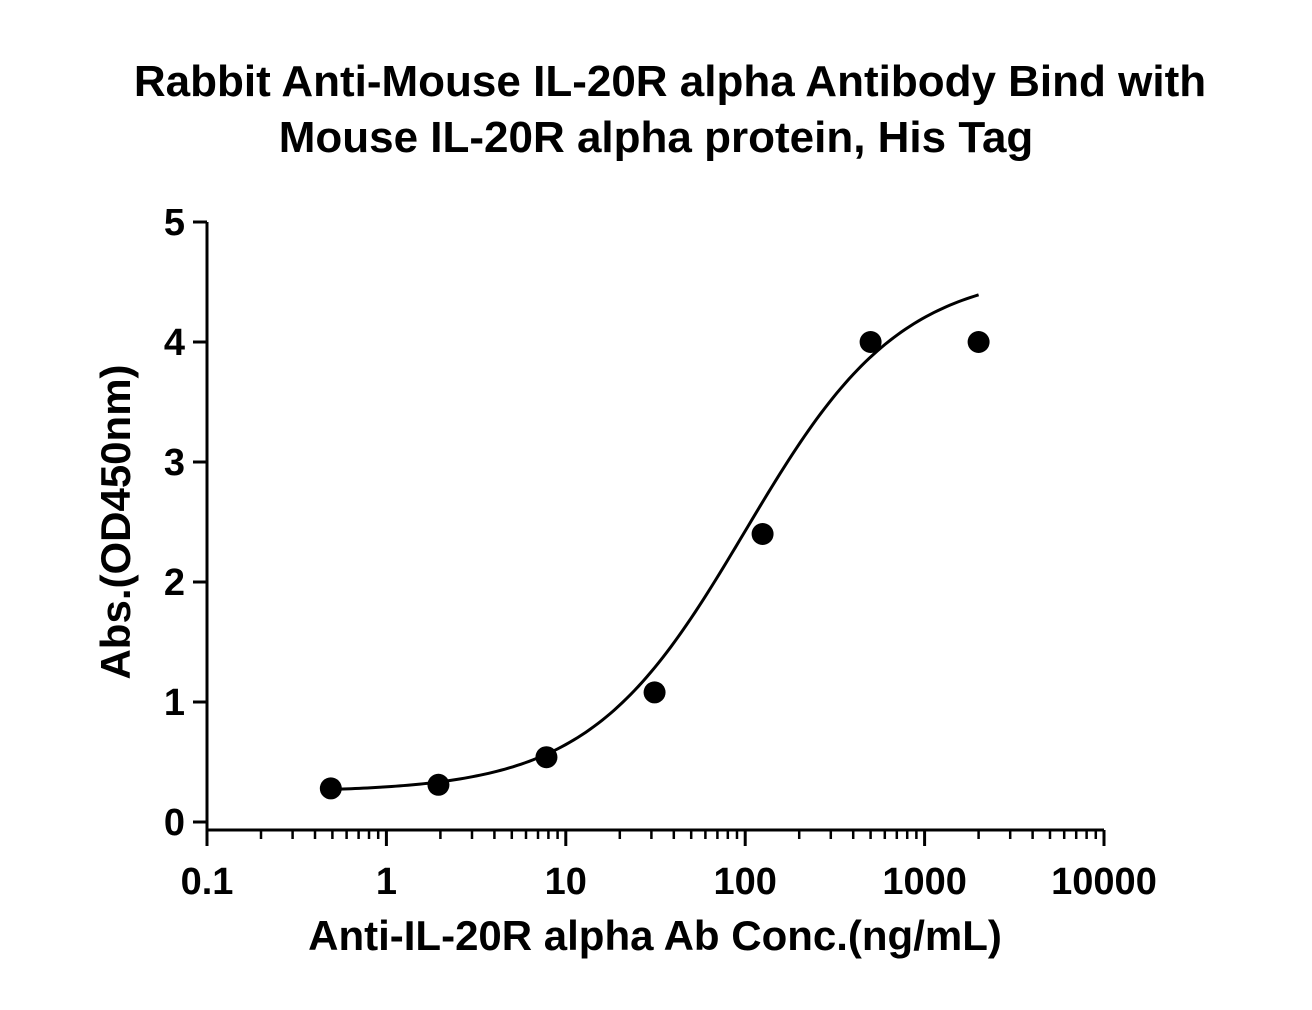 The height and width of the screenshot is (1010, 1312). Describe the element at coordinates (174, 583) in the screenshot. I see `y-tick-label: 2` at that location.